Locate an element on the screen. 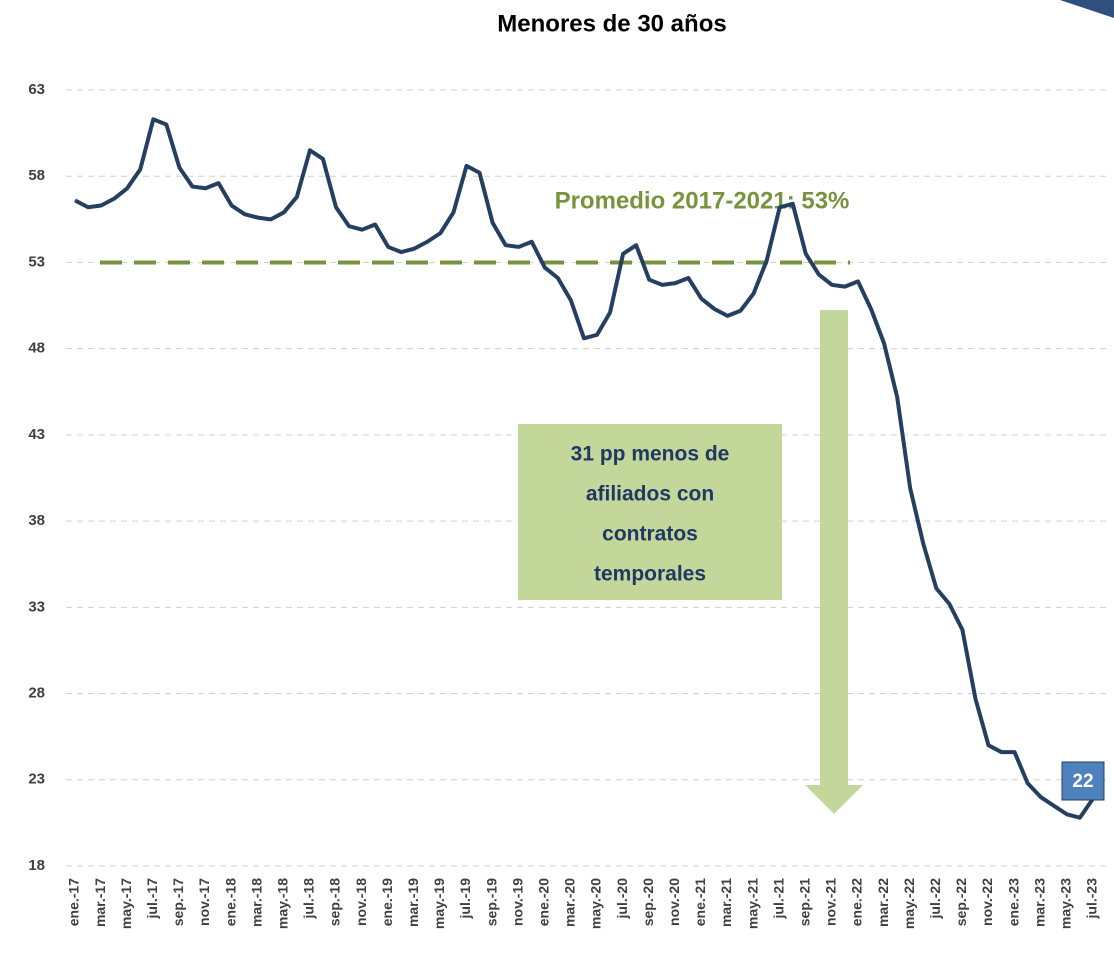 Image resolution: width=1114 pixels, height=960 pixels. x-tick-label: nov.-22 is located at coordinates (987, 902).